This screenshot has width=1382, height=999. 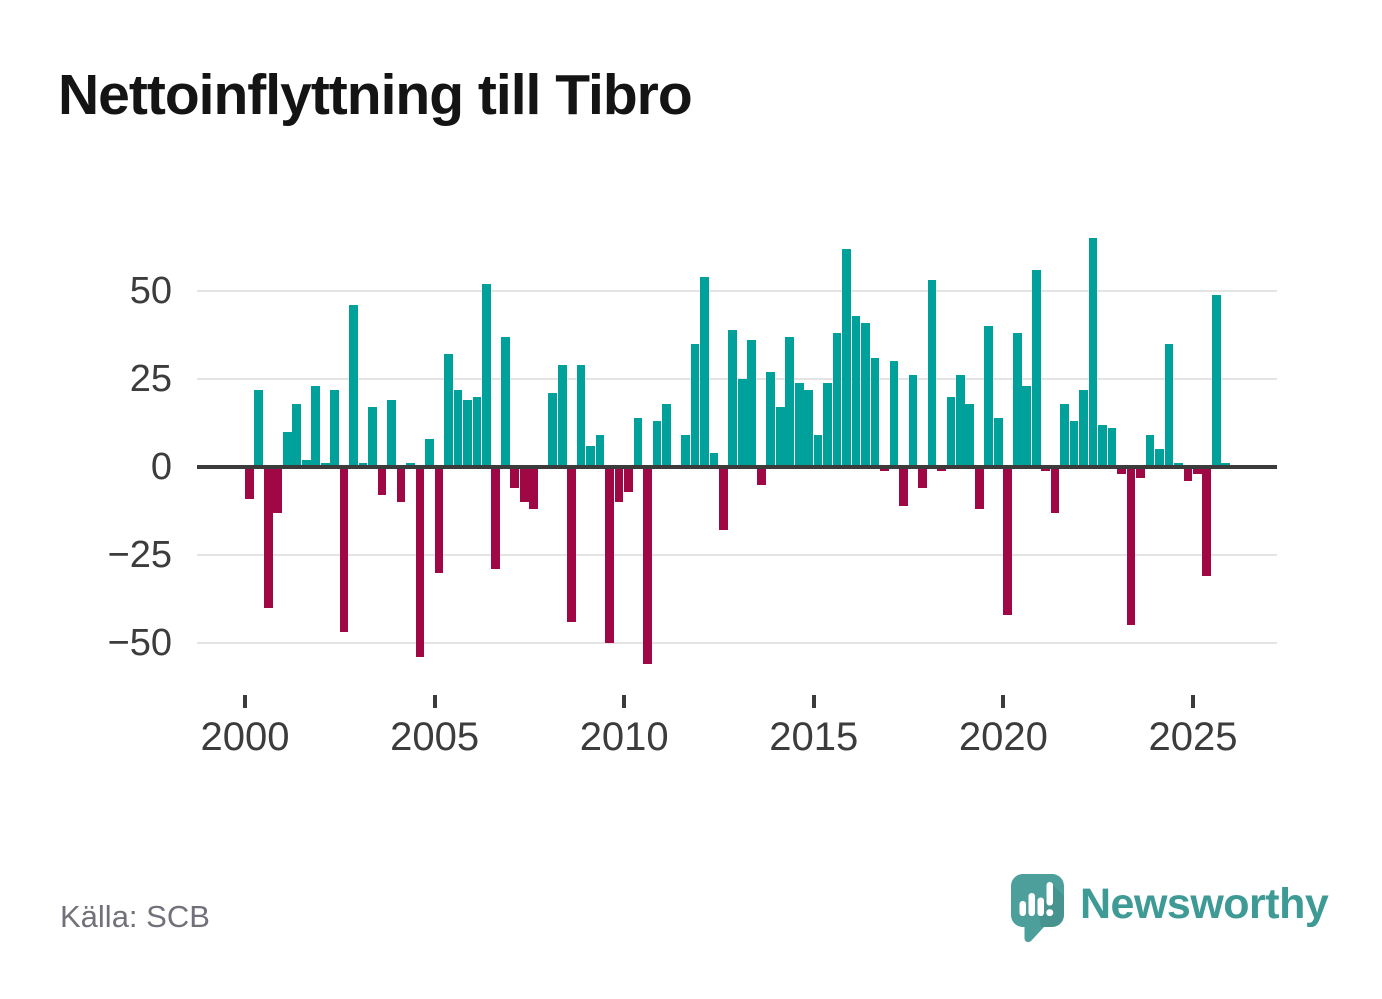 I want to click on bar-2009-q3, so click(x=609, y=555).